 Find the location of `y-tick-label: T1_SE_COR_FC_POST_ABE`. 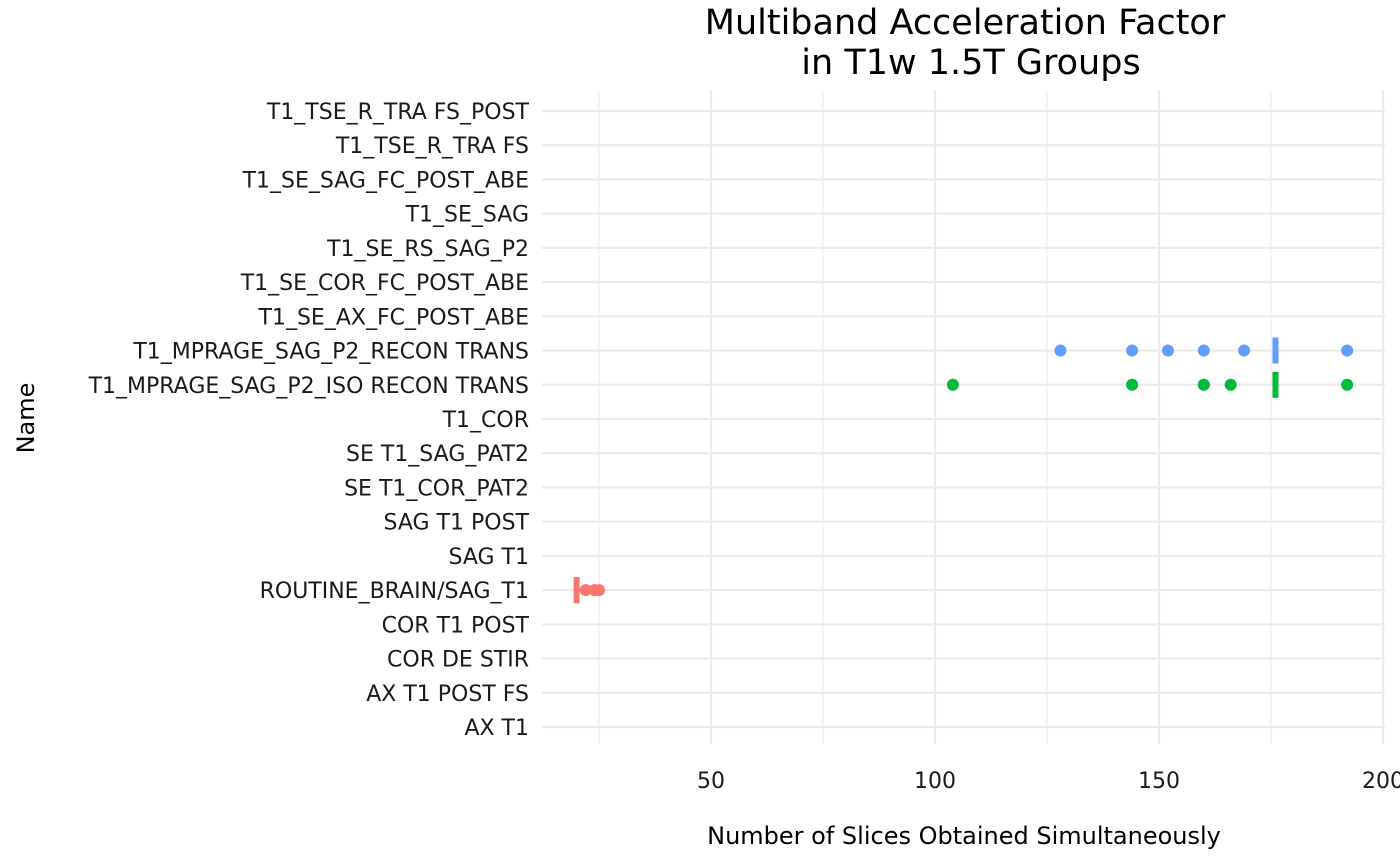

y-tick-label: T1_SE_COR_FC_POST_ABE is located at coordinates (384, 283).